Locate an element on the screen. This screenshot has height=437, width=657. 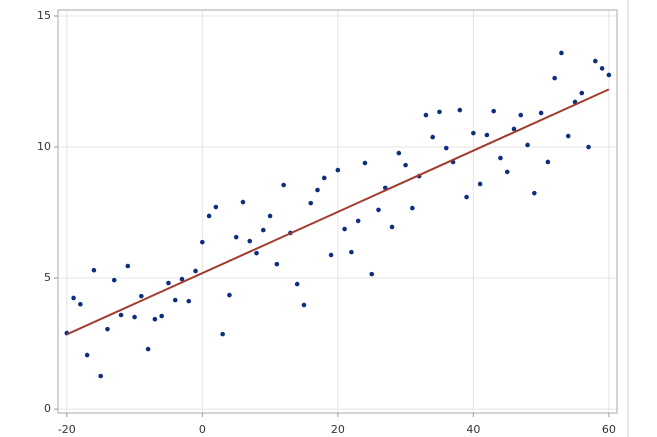
y-tick-label: 15 is located at coordinates (44, 15).